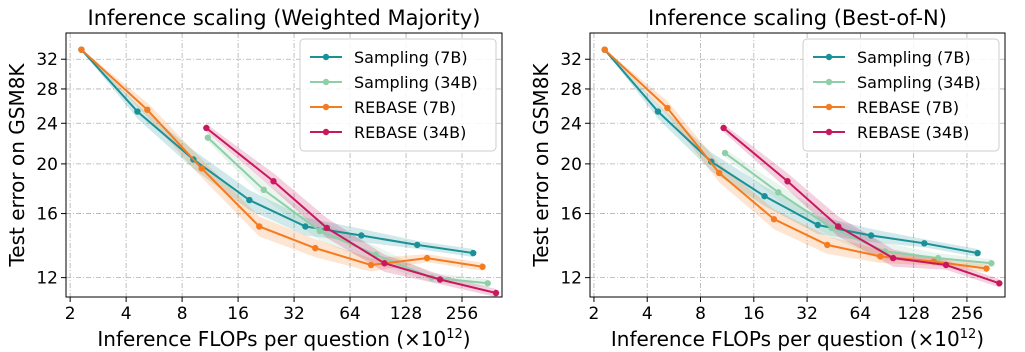  What do you see at coordinates (797, 18) in the screenshot?
I see `chart-title: Inference scaling (Best-of-N)` at bounding box center [797, 18].